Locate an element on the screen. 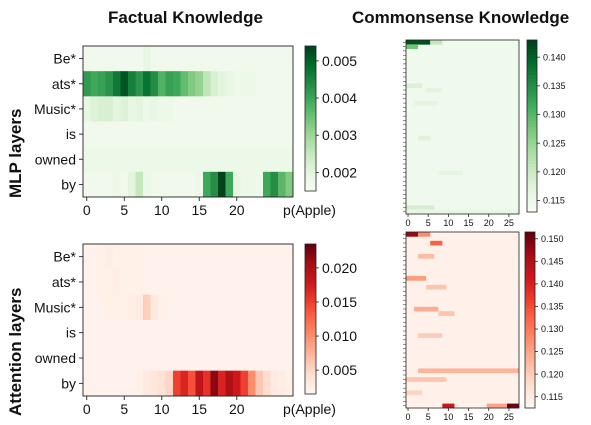  colorbar-tick-label: 0.140 is located at coordinates (552, 284).